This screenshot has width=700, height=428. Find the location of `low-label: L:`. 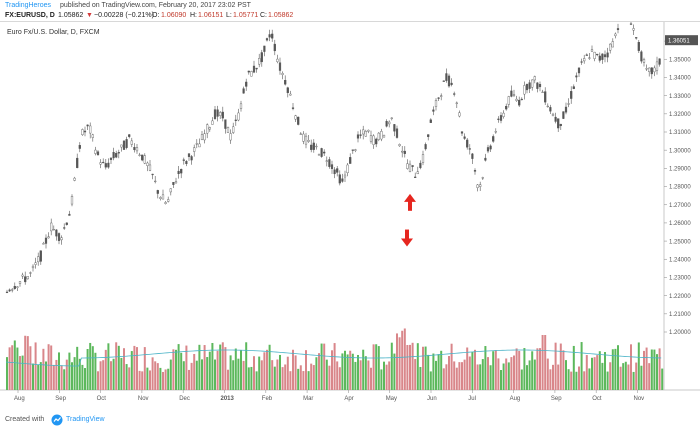

low-label: L: is located at coordinates (229, 15).